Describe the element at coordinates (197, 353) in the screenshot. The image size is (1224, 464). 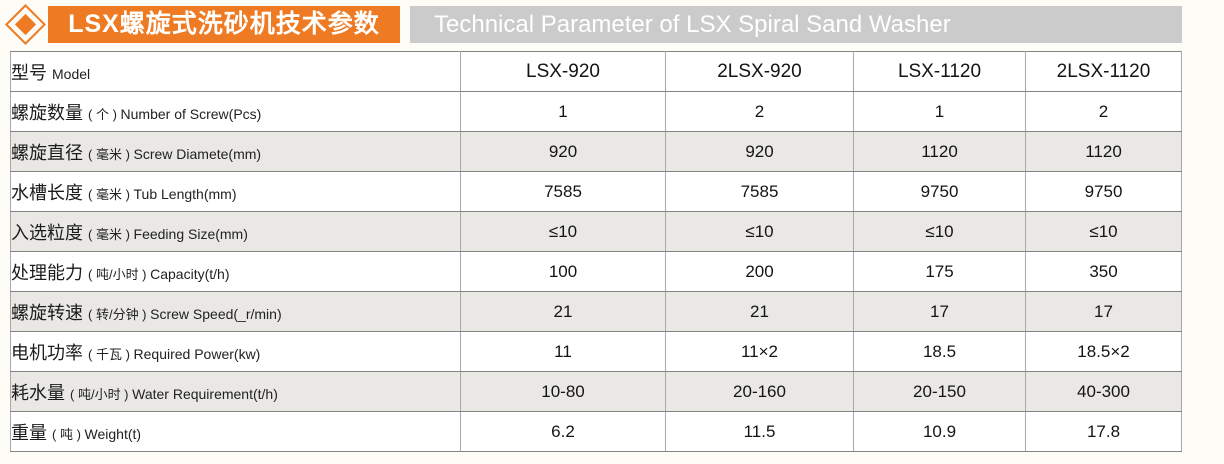
I see `row-label-english: Required Power(kw)` at that location.